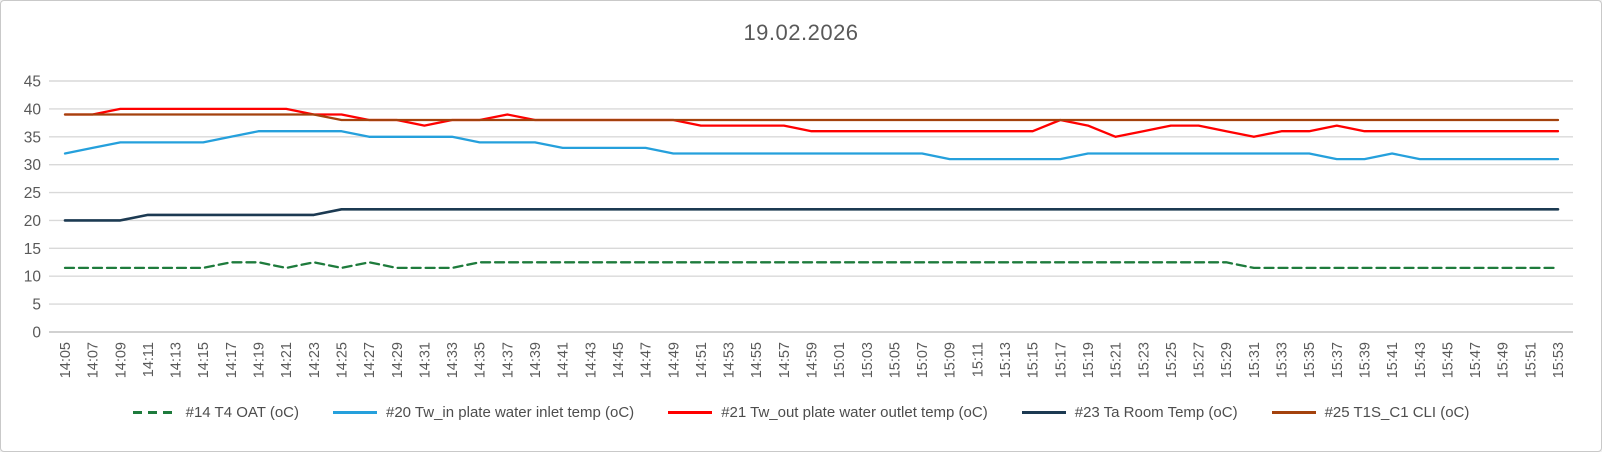  What do you see at coordinates (1310, 360) in the screenshot?
I see `x-axis-label: 15:35` at bounding box center [1310, 360].